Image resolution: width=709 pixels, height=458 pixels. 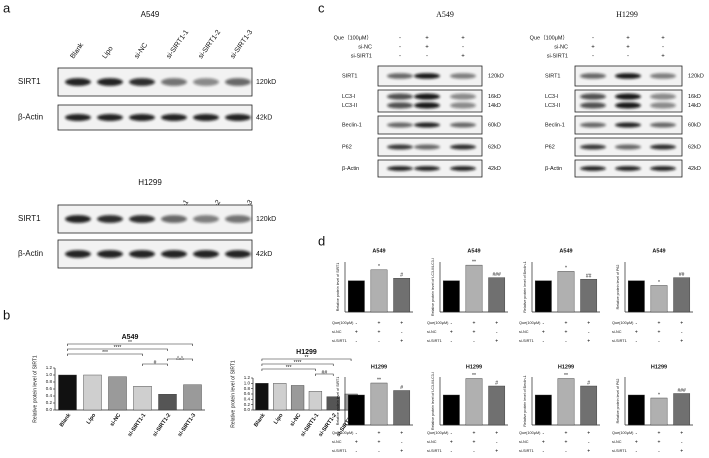 What do you see at coordinates (150, 14) in the screenshot?
I see `blot-title: A549` at bounding box center [150, 14].